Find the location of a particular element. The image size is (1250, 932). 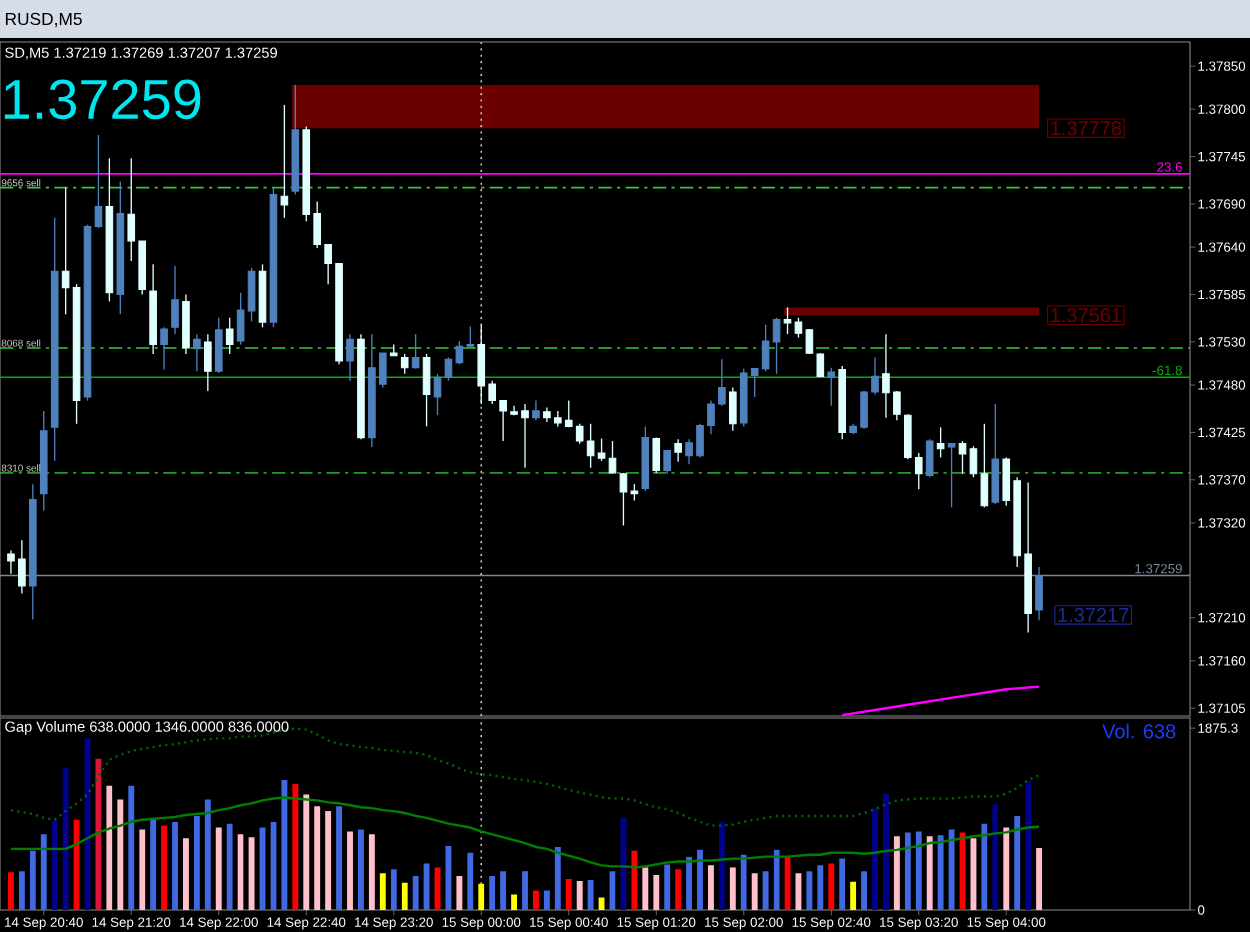

band-label: 1.37561 is located at coordinates (1086, 315).